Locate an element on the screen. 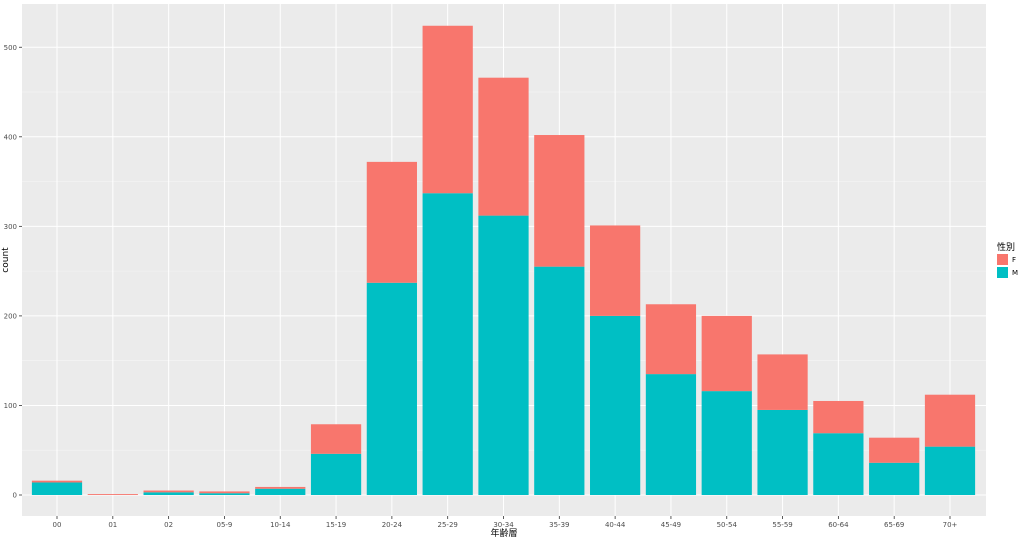  legend-label-F: F is located at coordinates (1014, 260).